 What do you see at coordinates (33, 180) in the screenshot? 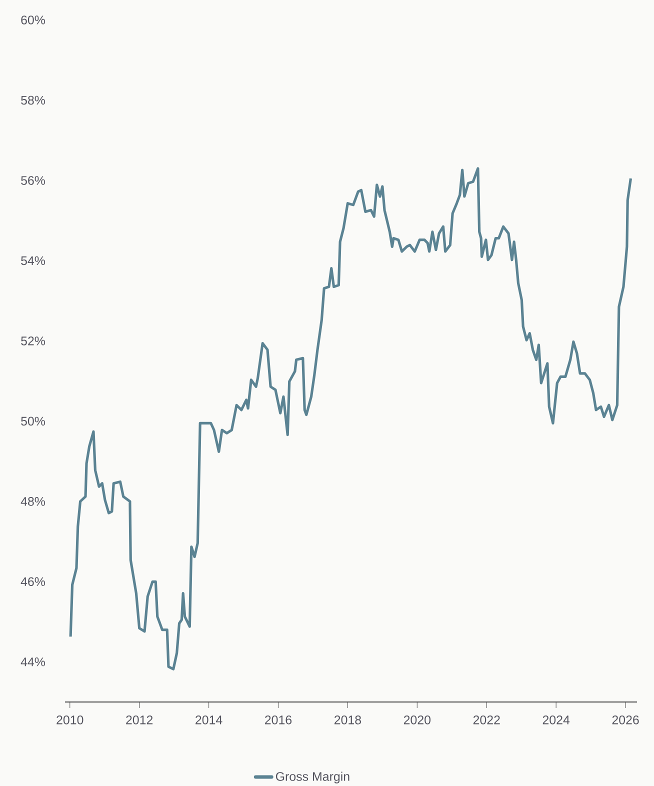
I see `y-tick-label: 56%` at bounding box center [33, 180].